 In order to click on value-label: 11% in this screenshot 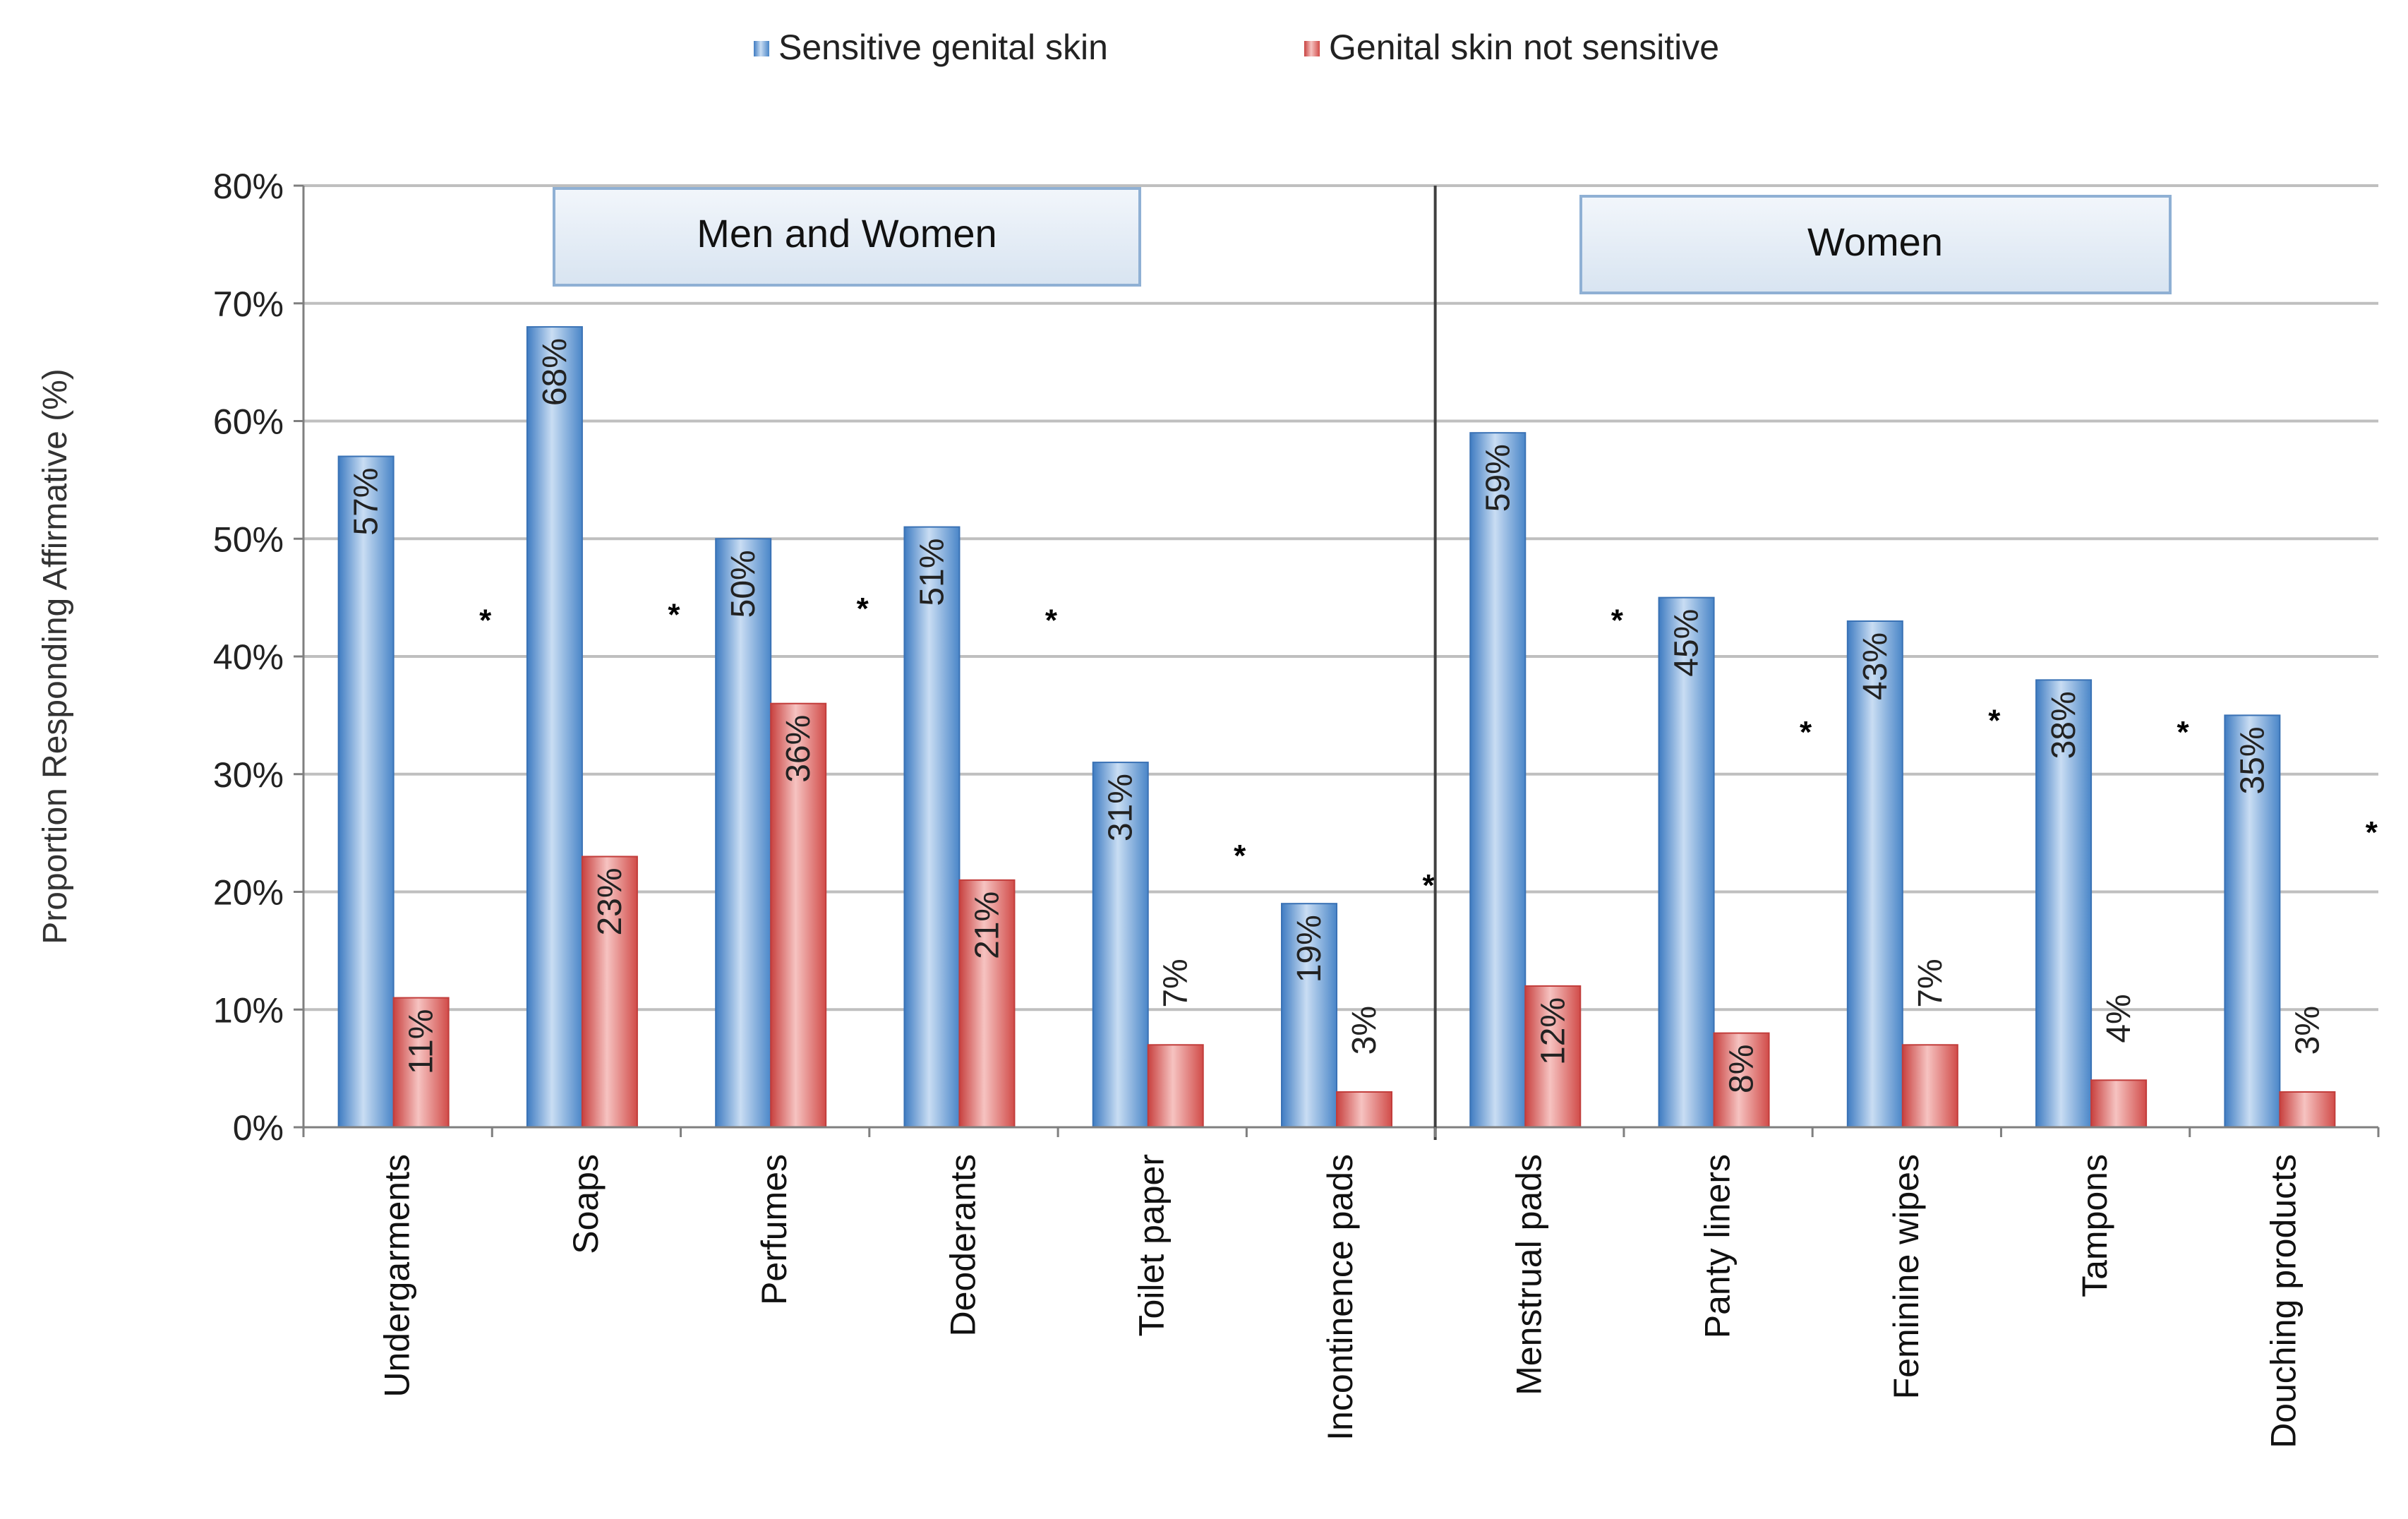, I will do `click(421, 1042)`.